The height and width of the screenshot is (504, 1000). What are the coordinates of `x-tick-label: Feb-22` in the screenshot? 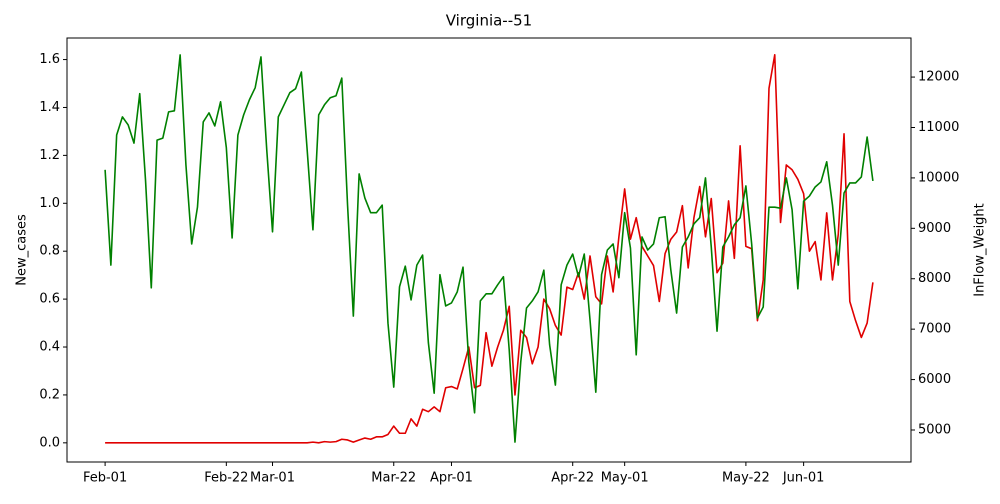 It's located at (226, 478).